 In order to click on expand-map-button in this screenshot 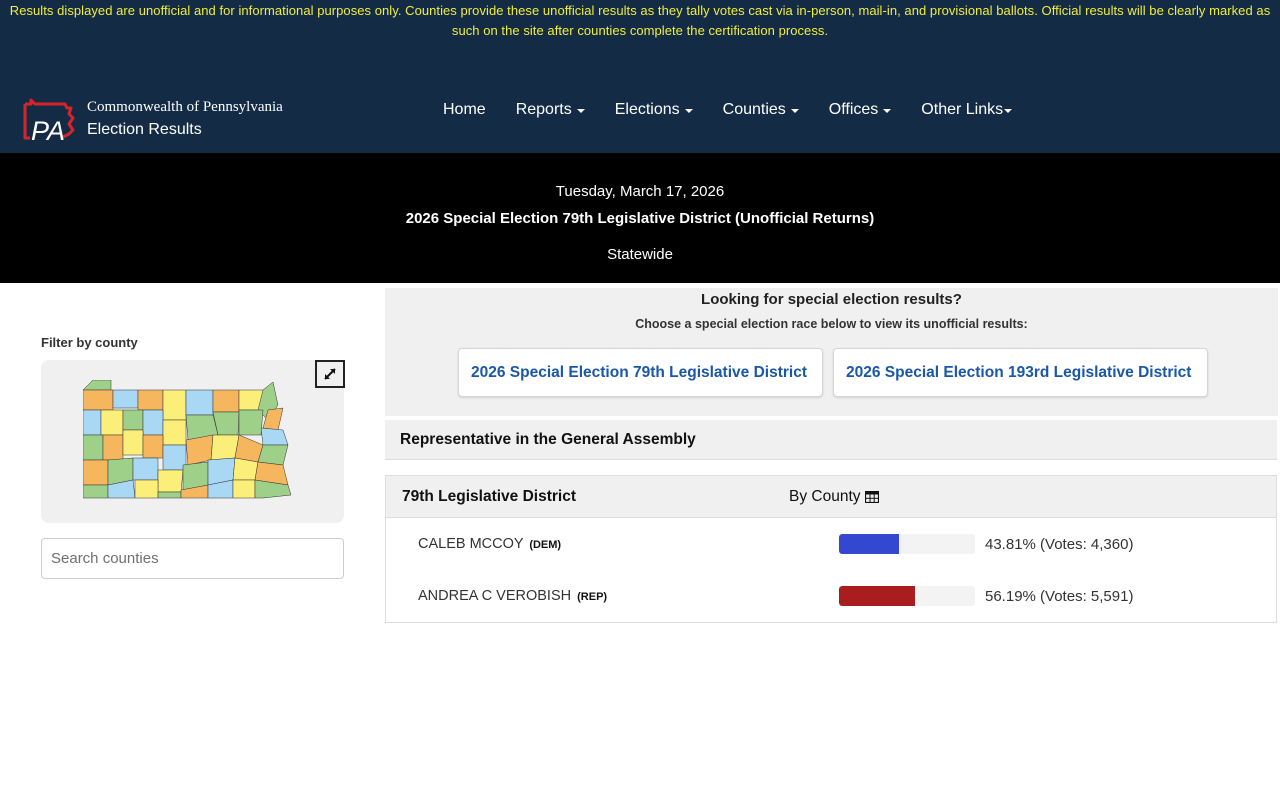, I will do `click(330, 374)`.